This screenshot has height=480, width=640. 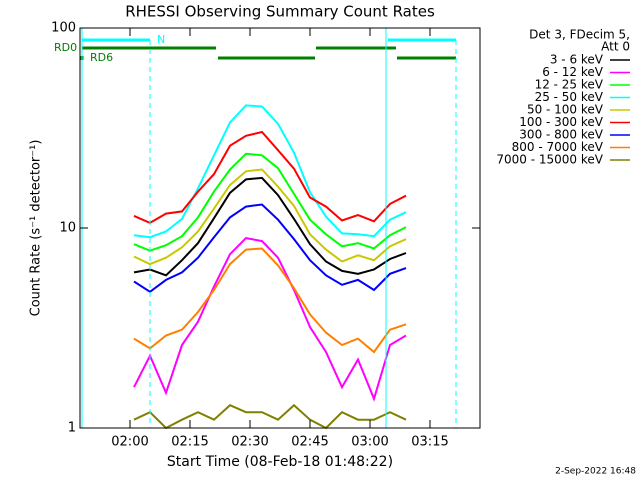 I want to click on footer: 2-Sep-2022 16:48, so click(x=595, y=472).